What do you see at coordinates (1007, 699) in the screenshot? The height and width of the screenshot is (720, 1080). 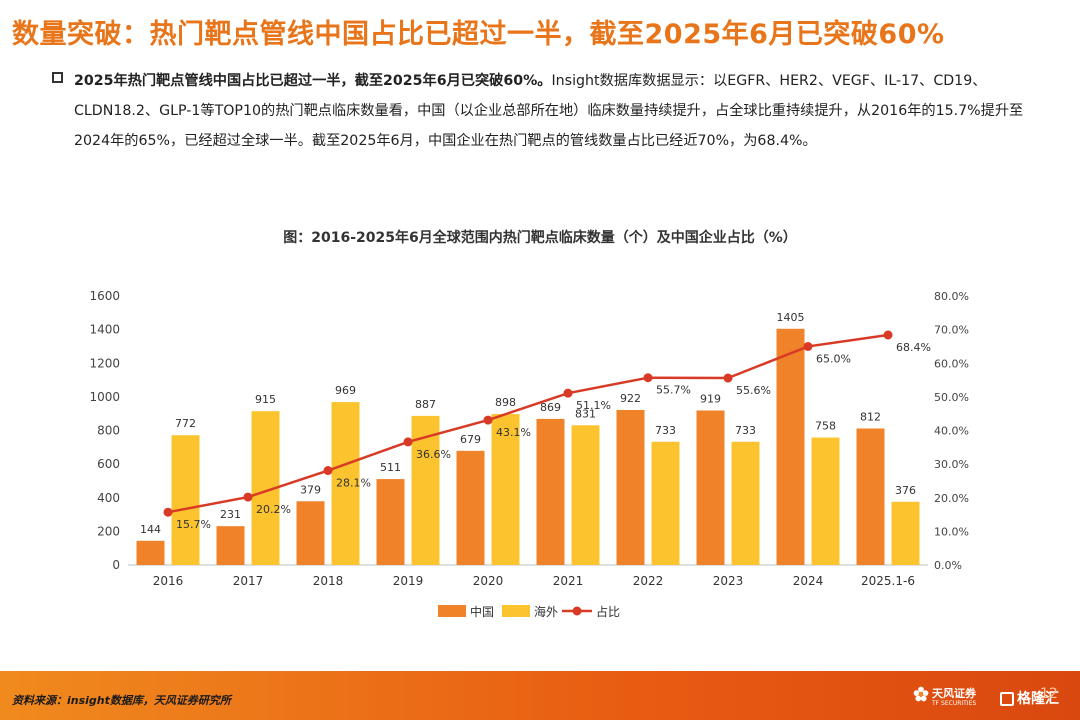 I see `gelonghui-logo-icon` at bounding box center [1007, 699].